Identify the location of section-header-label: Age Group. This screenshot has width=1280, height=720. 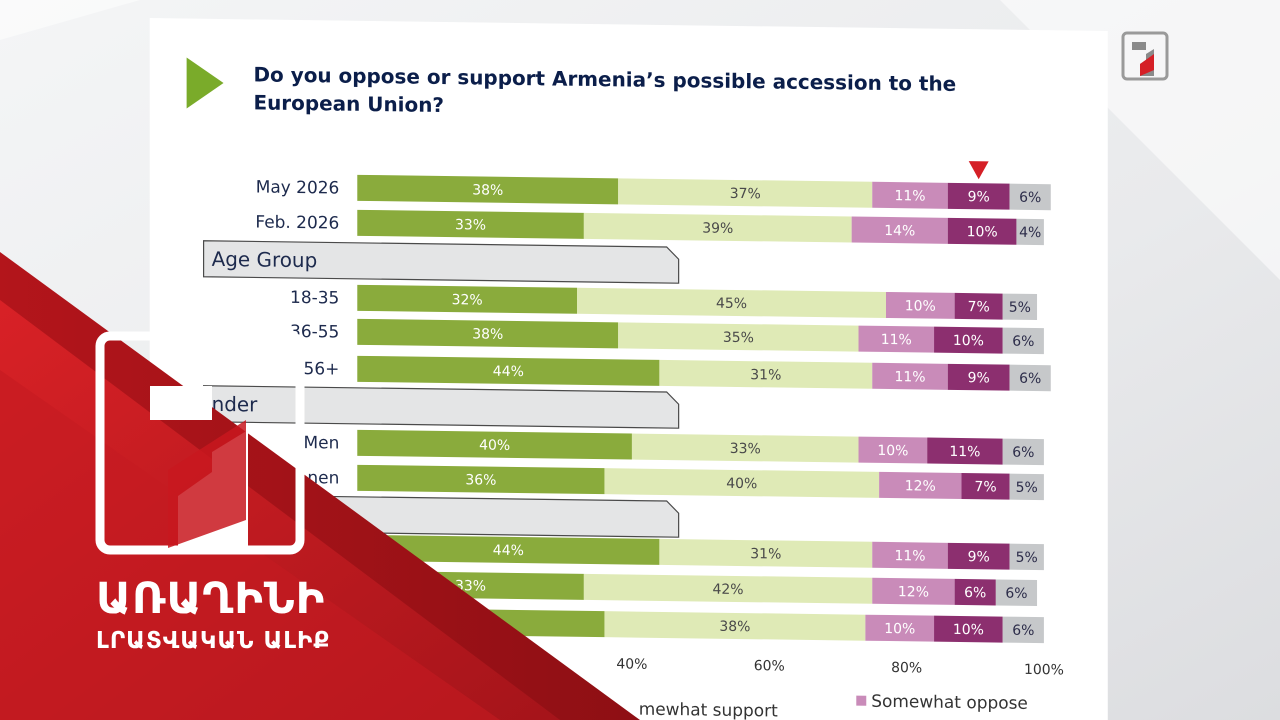
(265, 259).